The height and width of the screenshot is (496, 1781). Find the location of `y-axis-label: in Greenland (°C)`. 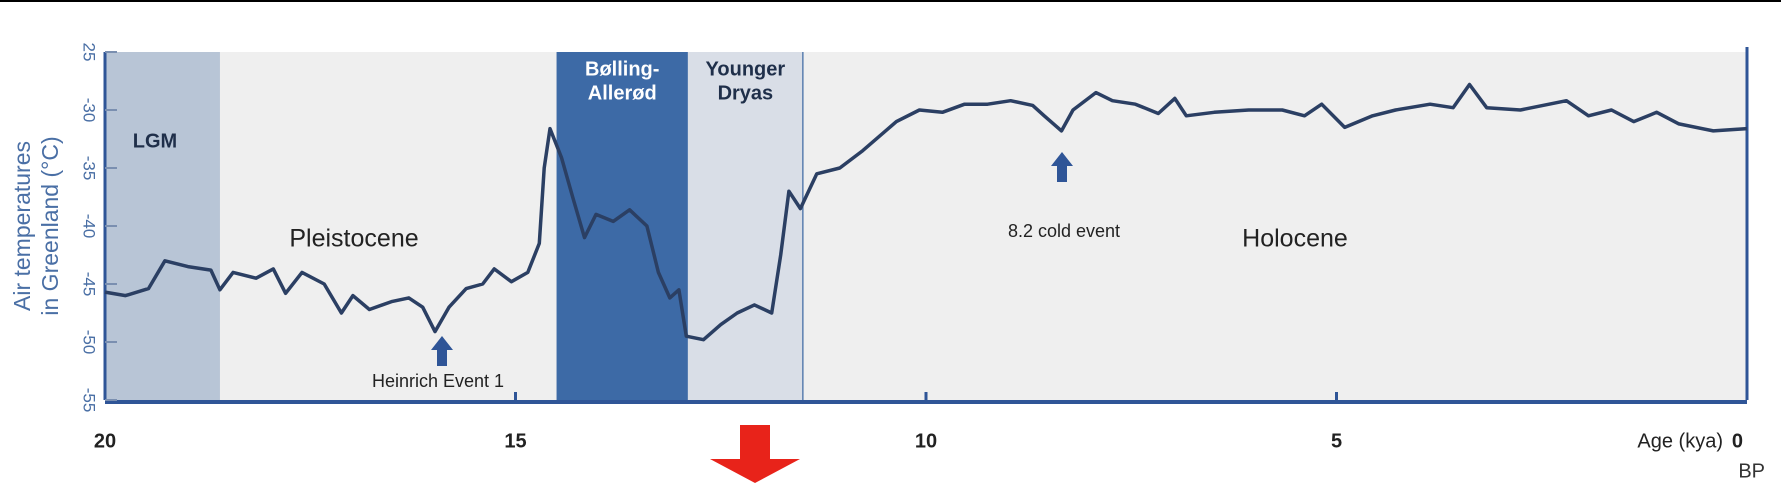

y-axis-label: in Greenland (°C) is located at coordinates (50, 225).